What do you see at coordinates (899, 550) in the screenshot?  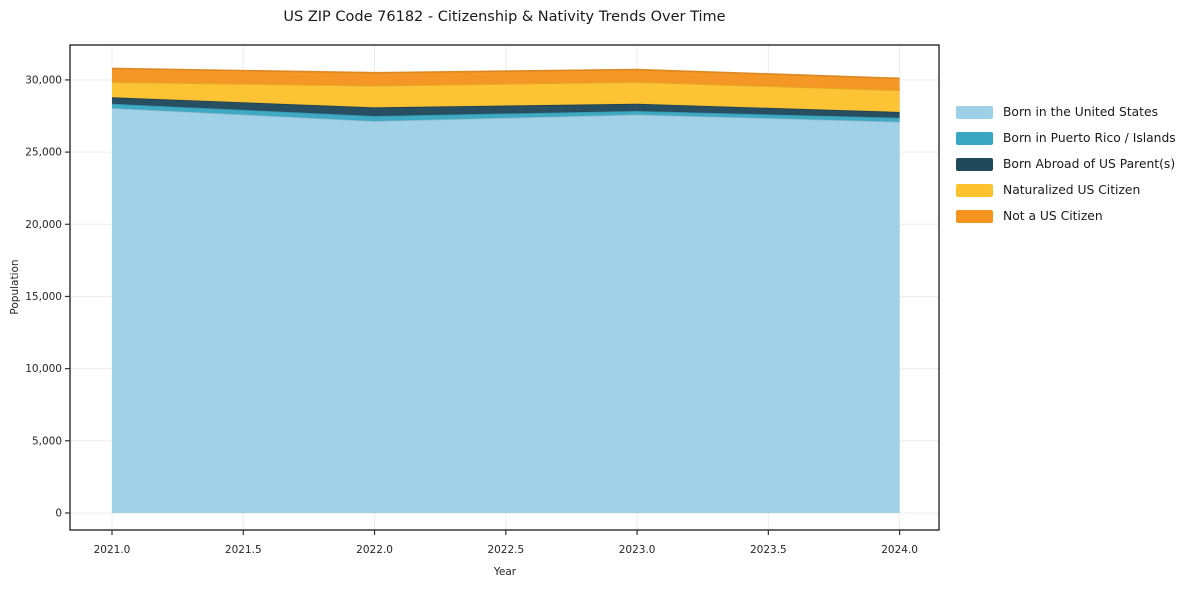 I see `x-tick-label: 2024.0` at bounding box center [899, 550].